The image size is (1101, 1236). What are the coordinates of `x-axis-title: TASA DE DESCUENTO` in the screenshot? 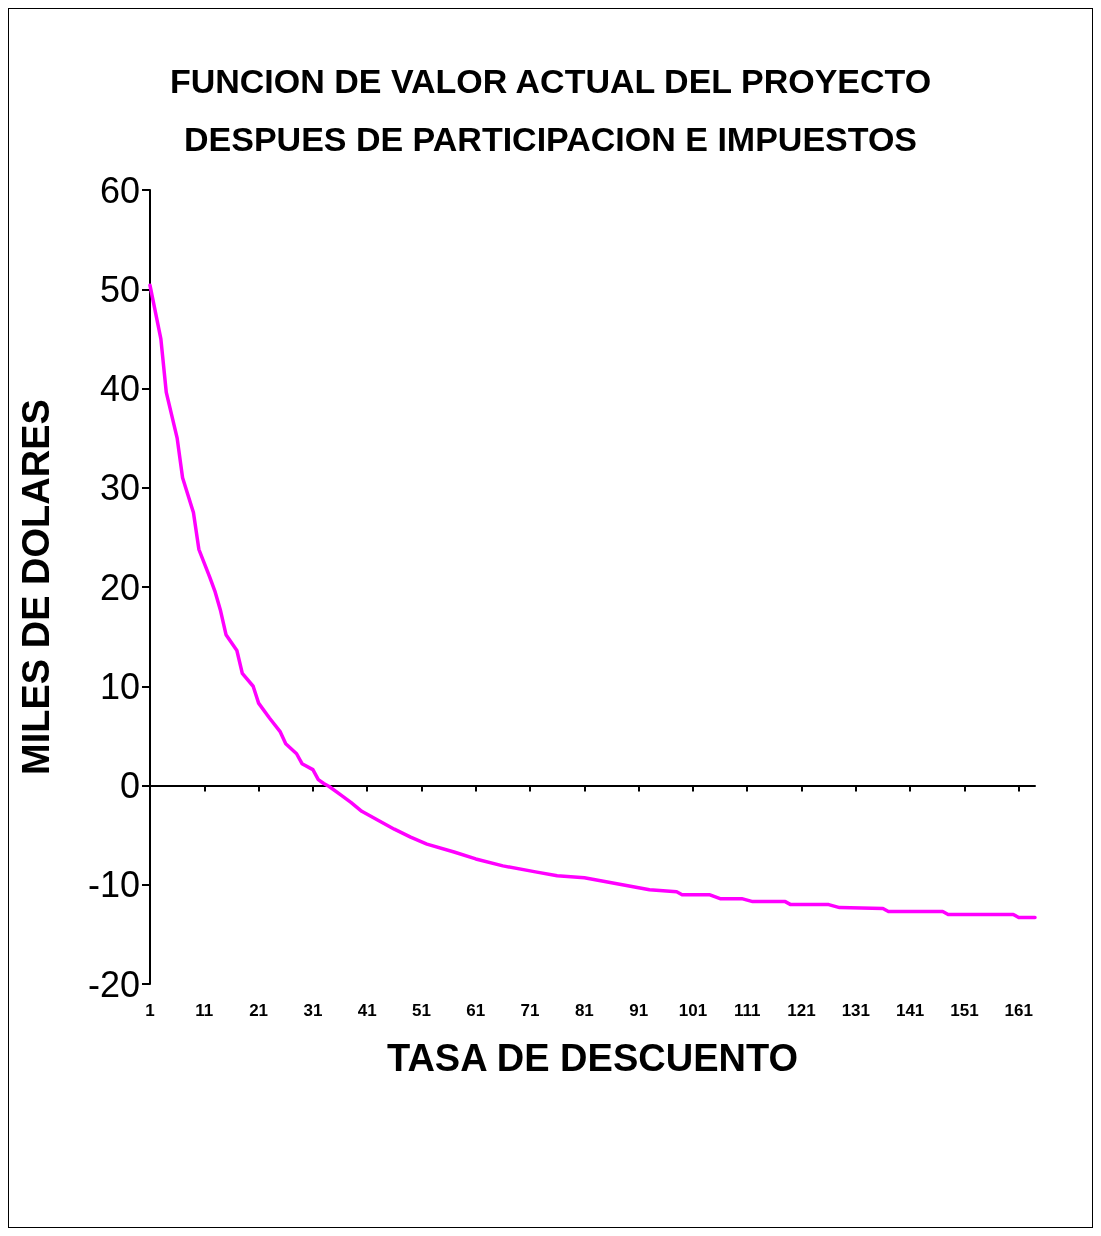 It's located at (592, 1058).